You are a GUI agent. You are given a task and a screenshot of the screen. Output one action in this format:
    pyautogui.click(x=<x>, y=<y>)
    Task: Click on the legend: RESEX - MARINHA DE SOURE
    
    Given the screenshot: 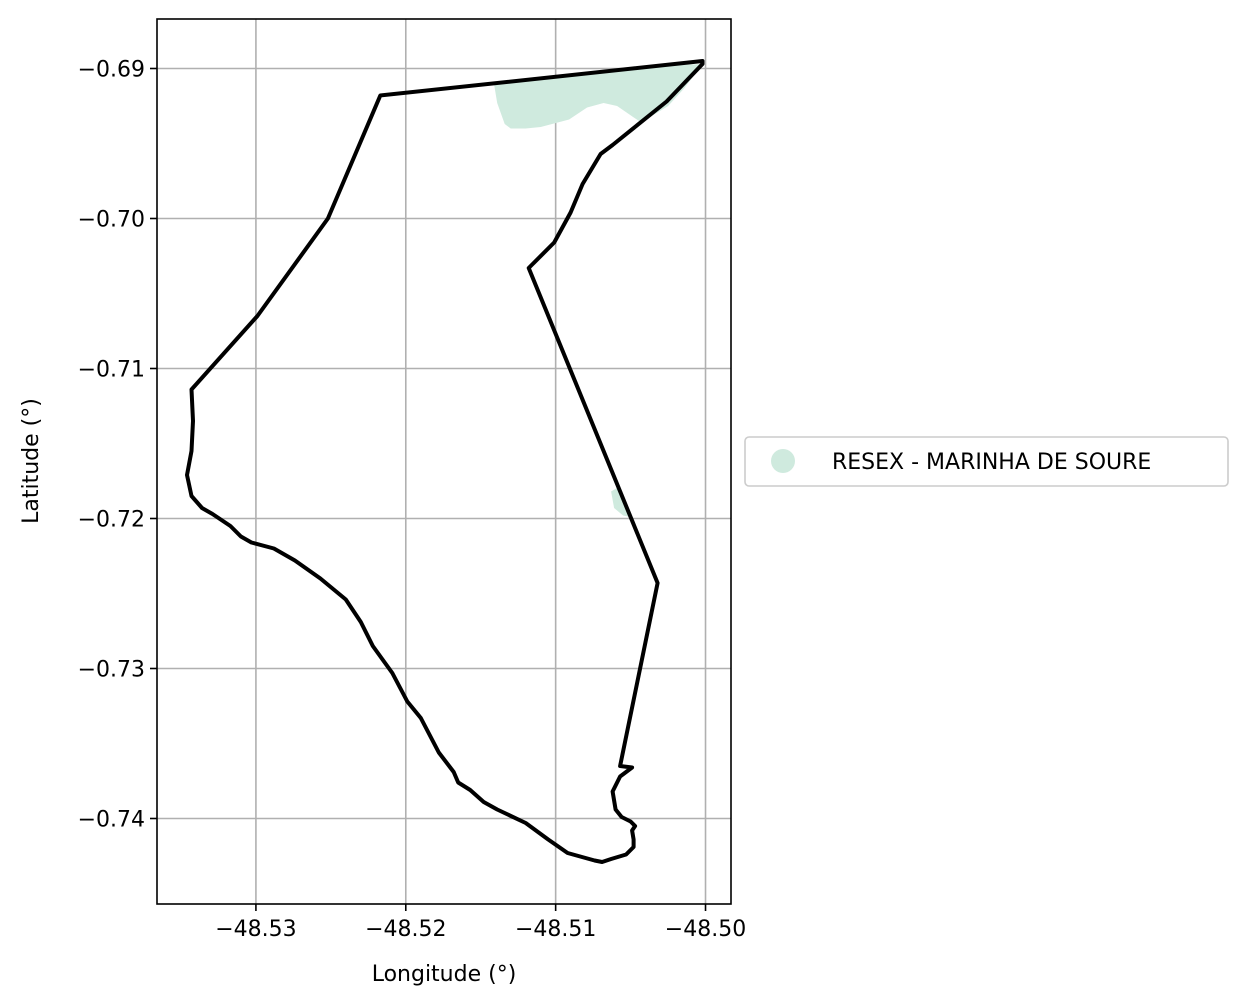 What is the action you would take?
    pyautogui.click(x=986, y=461)
    